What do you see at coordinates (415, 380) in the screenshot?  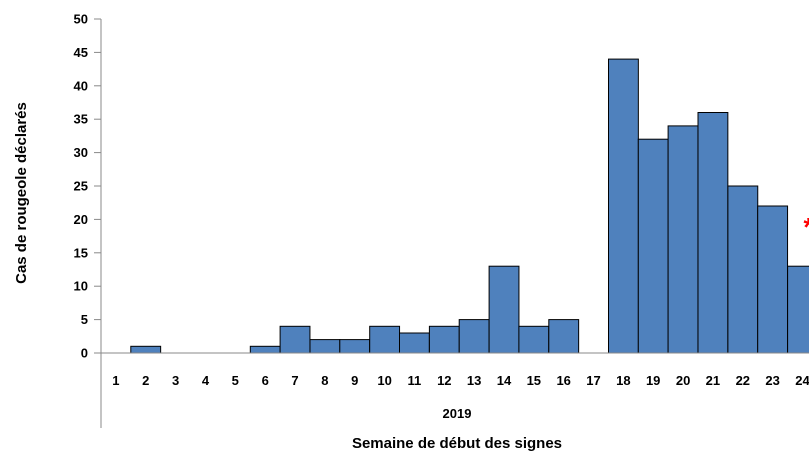 I see `x-tick-label: 11` at bounding box center [415, 380].